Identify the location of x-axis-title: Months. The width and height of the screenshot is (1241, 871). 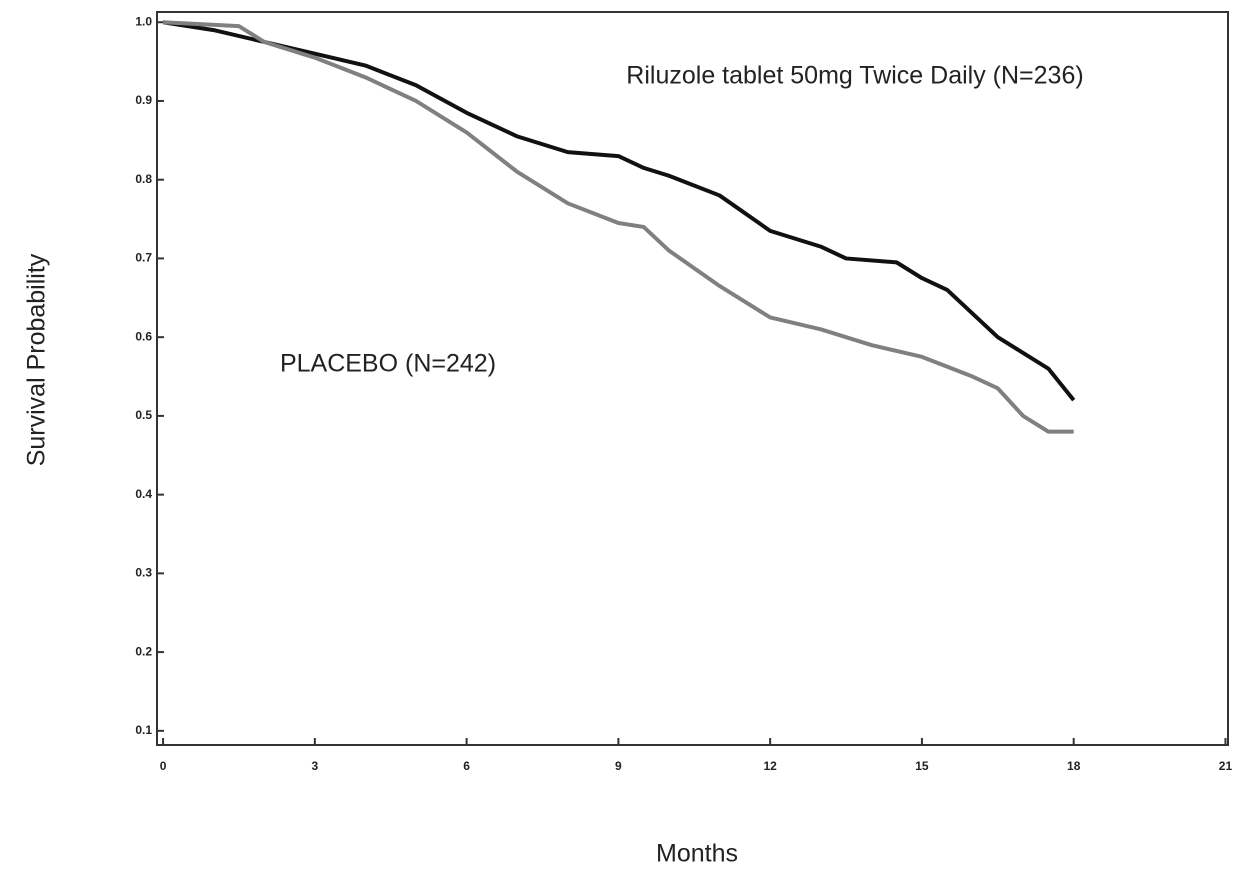
(697, 854).